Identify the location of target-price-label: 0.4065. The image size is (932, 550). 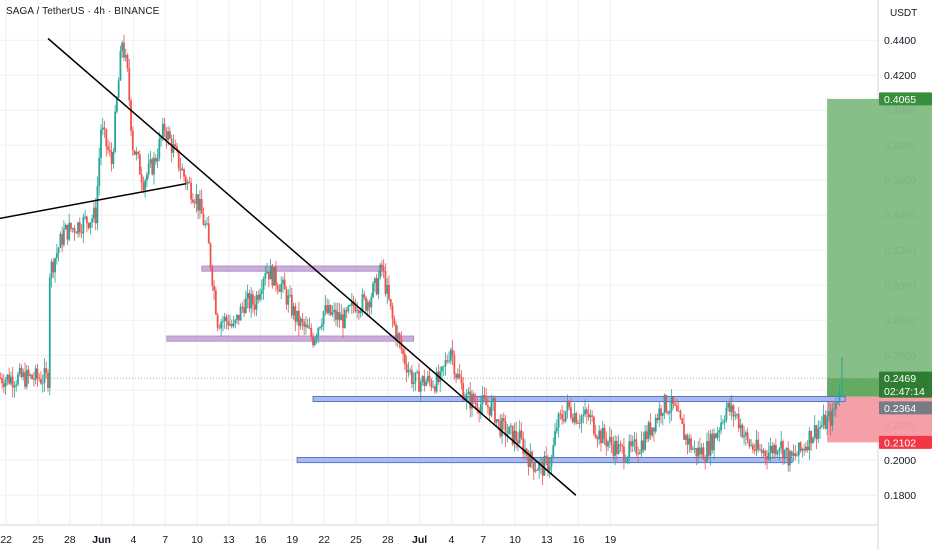
(900, 100).